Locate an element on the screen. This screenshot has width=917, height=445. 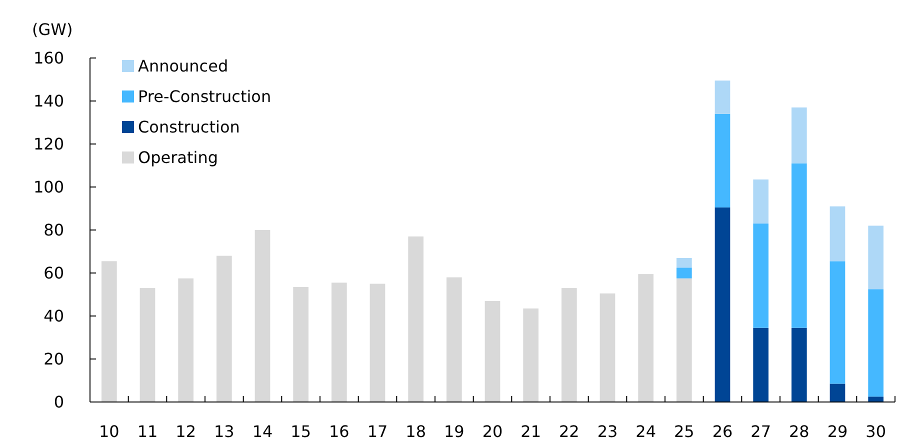
x-tick-label: 18 is located at coordinates (416, 431).